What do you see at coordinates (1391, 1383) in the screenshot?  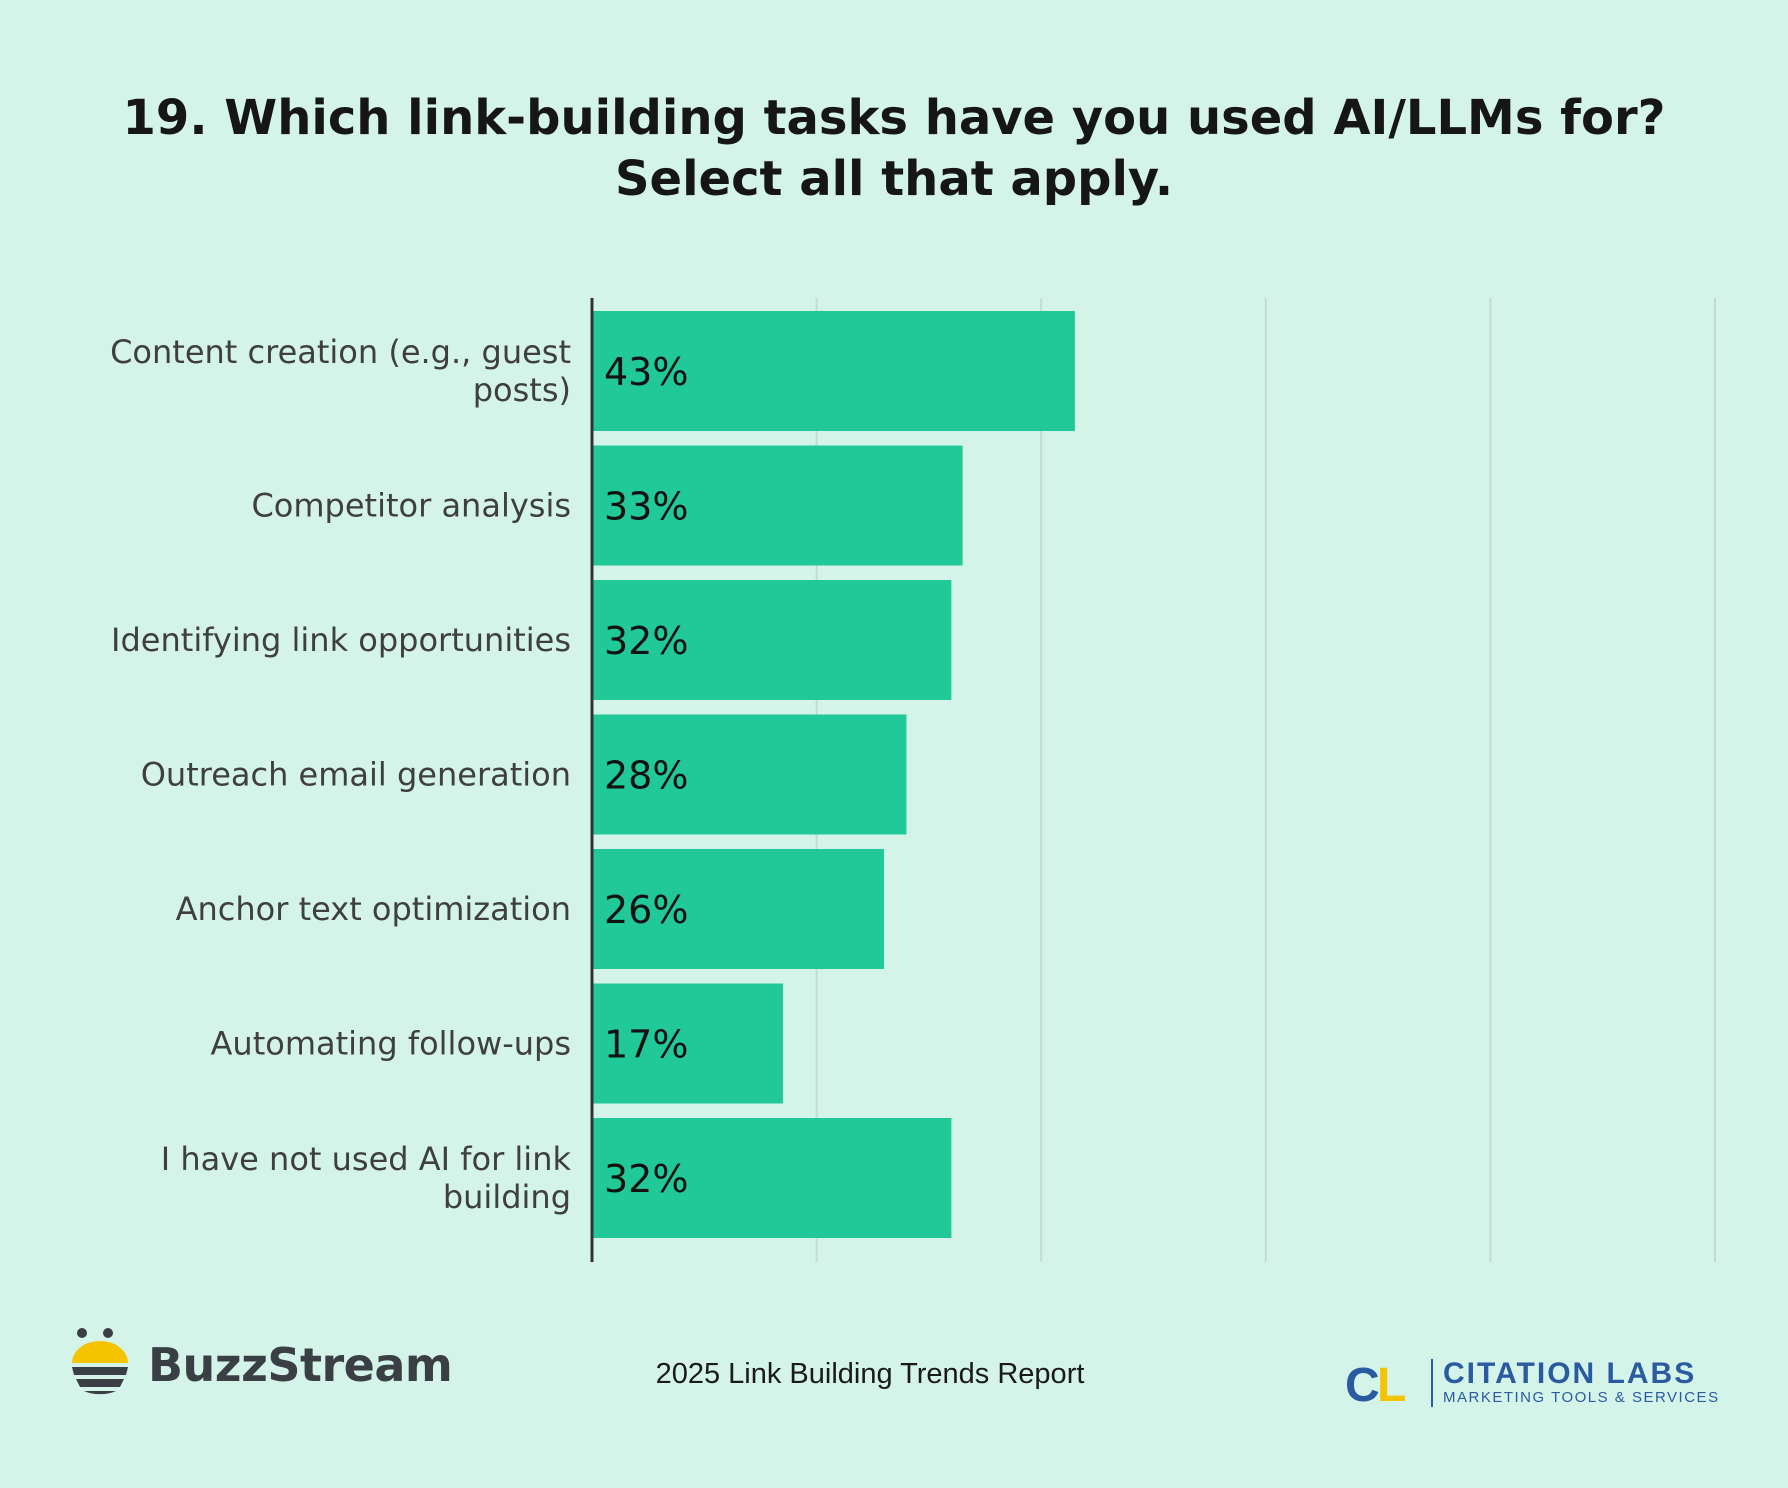 I see `svg-text: L` at bounding box center [1391, 1383].